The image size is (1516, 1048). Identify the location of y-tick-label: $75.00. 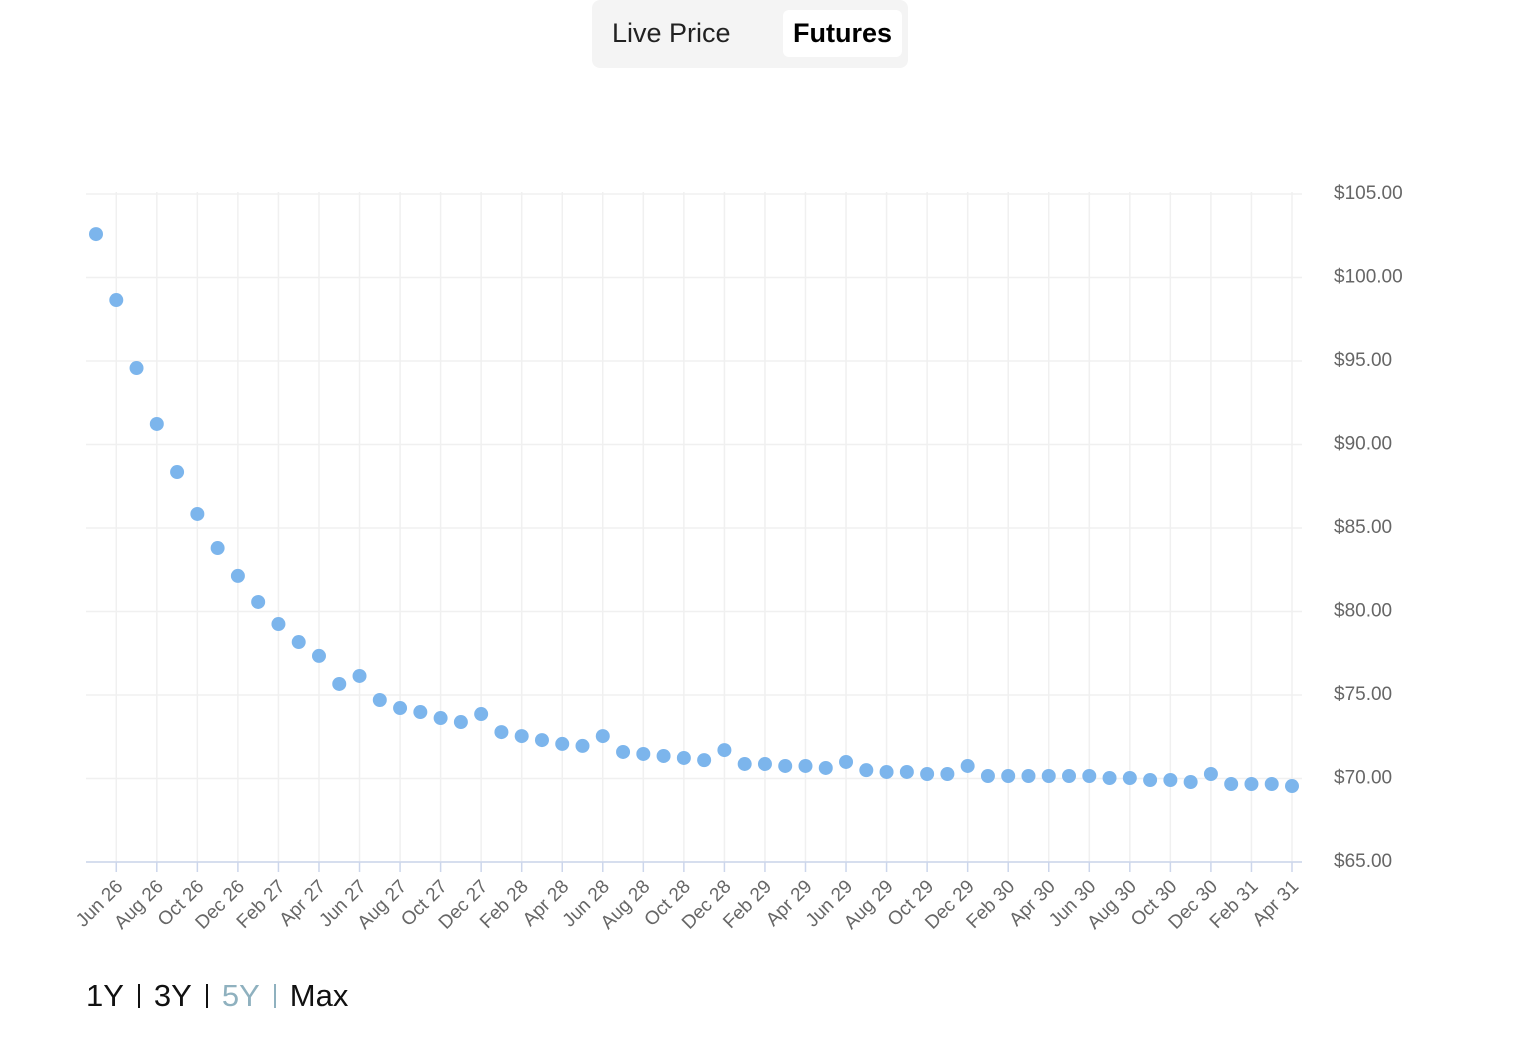
(1363, 694).